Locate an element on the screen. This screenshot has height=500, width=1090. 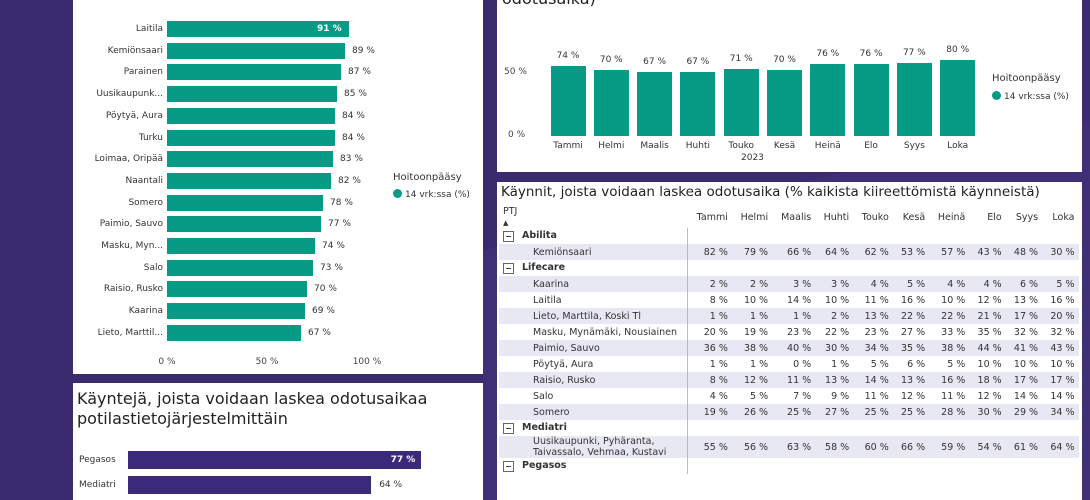
bar-label: Kemiönsaari is located at coordinates (135, 50).